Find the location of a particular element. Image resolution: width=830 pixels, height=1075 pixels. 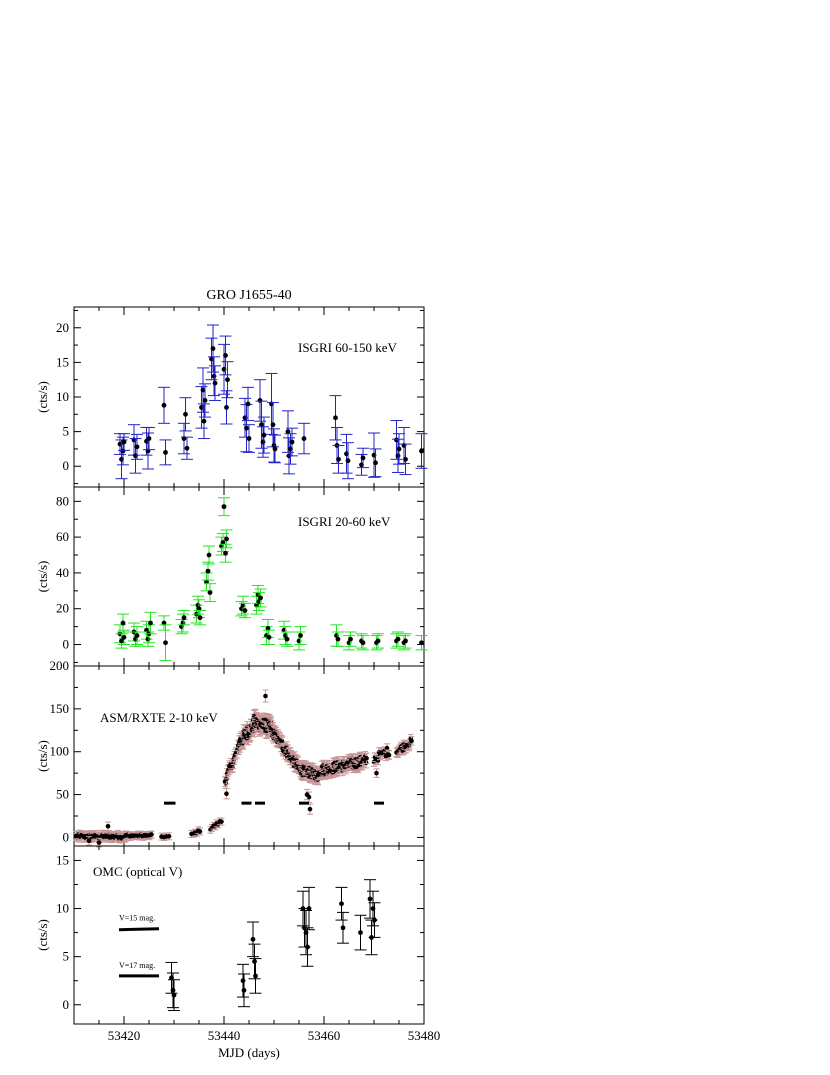

figure-title: GRO J1655-40 is located at coordinates (248, 295).